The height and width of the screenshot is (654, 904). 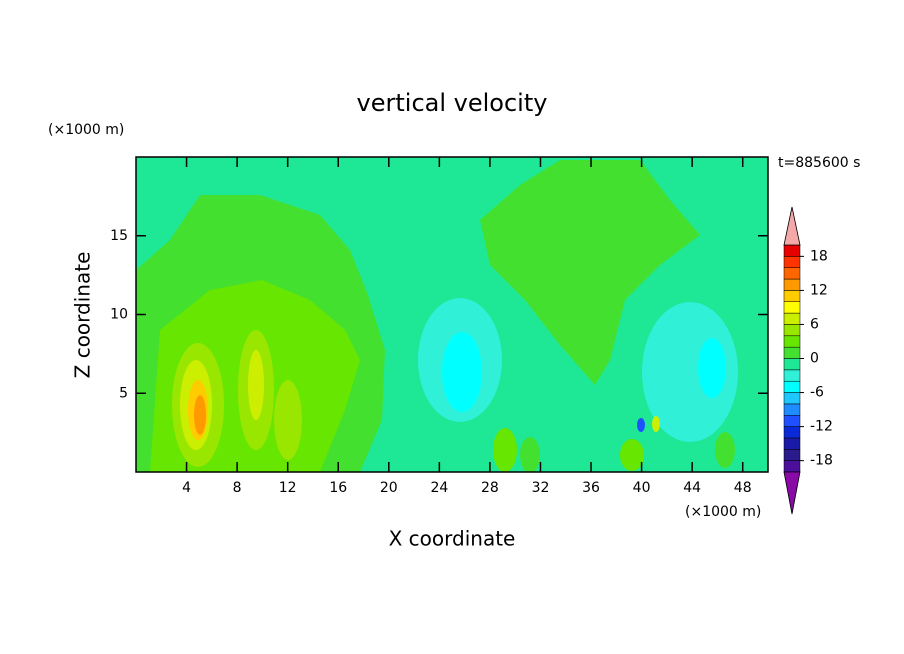 I want to click on x-tick-label: 40, so click(x=642, y=488).